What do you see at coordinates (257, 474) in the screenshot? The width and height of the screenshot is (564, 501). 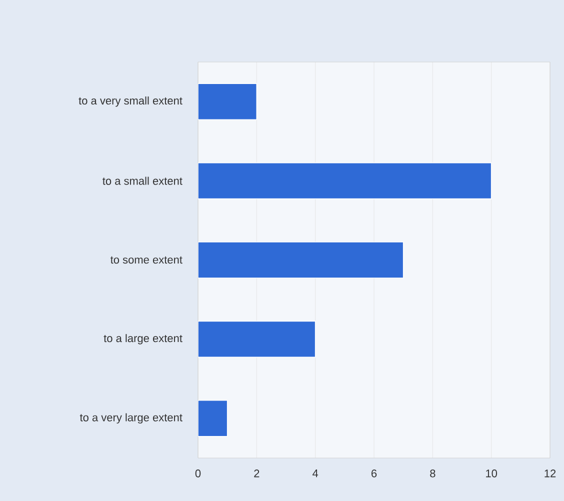 I see `x-tick-label: 2` at bounding box center [257, 474].